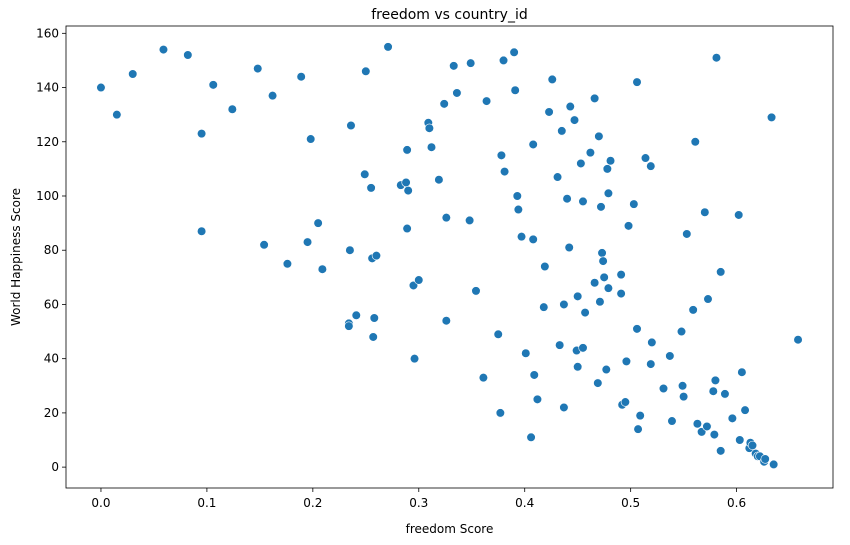 This screenshot has width=850, height=545. Describe the element at coordinates (630, 503) in the screenshot. I see `x-tick-label: 0.5` at that location.